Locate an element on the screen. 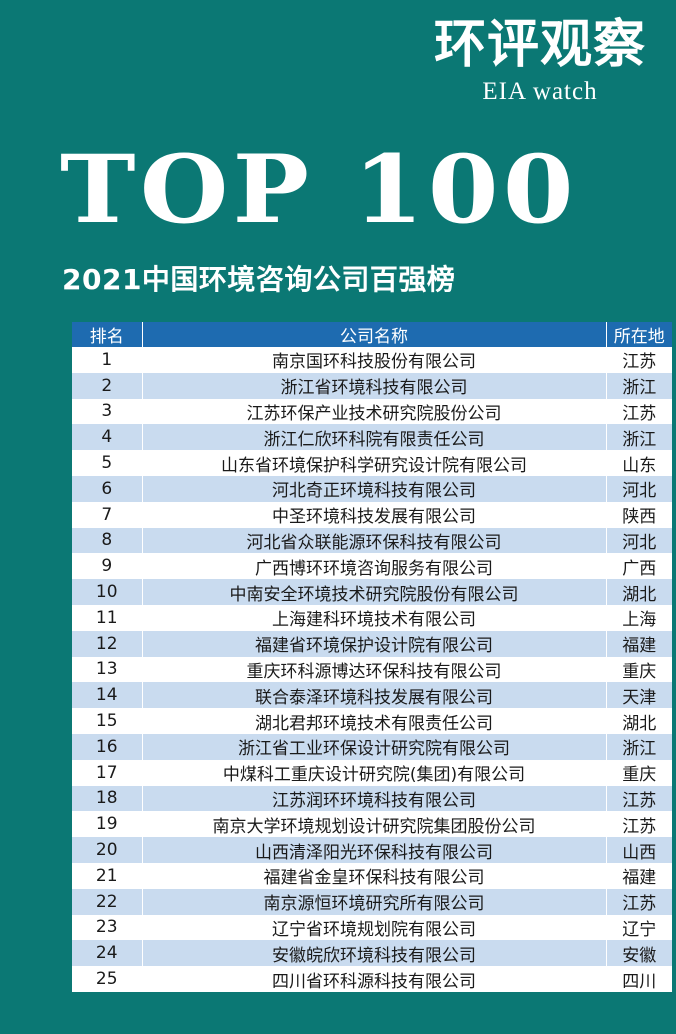 Image resolution: width=676 pixels, height=1034 pixels. table-row: 24 安徽皖欣环境科技有限公司 安徽 is located at coordinates (372, 953).